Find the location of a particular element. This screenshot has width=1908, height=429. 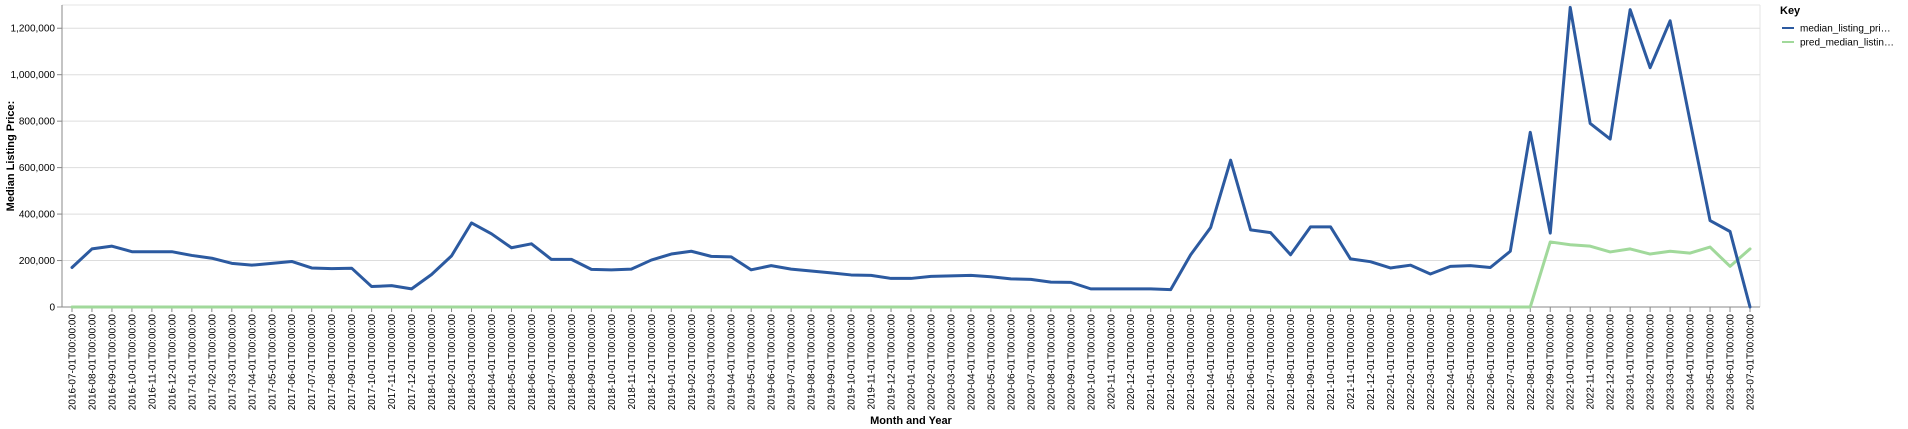

x-tick-label: 2021-07-01T00:00:00 is located at coordinates (1271, 362).